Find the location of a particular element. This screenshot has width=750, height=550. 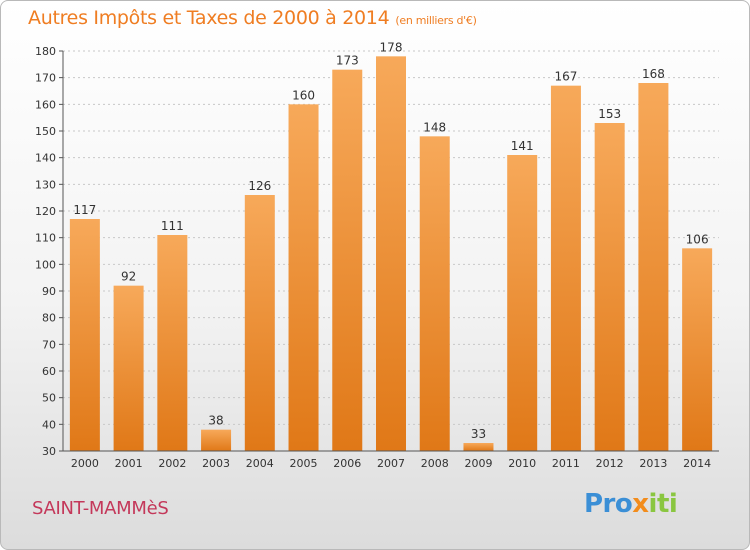

bar-value-label: 106 is located at coordinates (697, 239).